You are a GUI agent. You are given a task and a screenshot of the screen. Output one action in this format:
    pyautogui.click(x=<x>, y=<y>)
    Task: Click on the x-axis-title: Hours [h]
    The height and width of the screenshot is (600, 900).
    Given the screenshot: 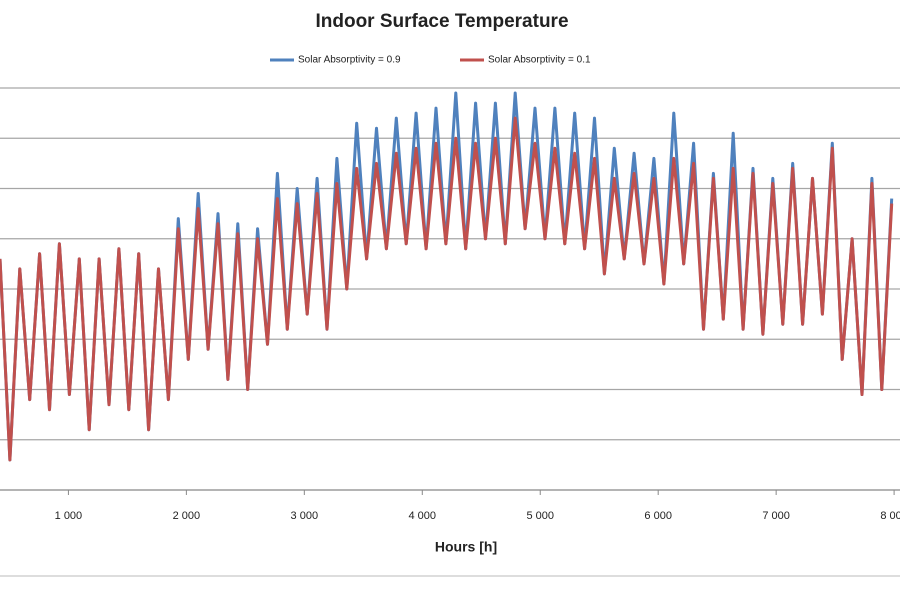 What is the action you would take?
    pyautogui.click(x=466, y=547)
    